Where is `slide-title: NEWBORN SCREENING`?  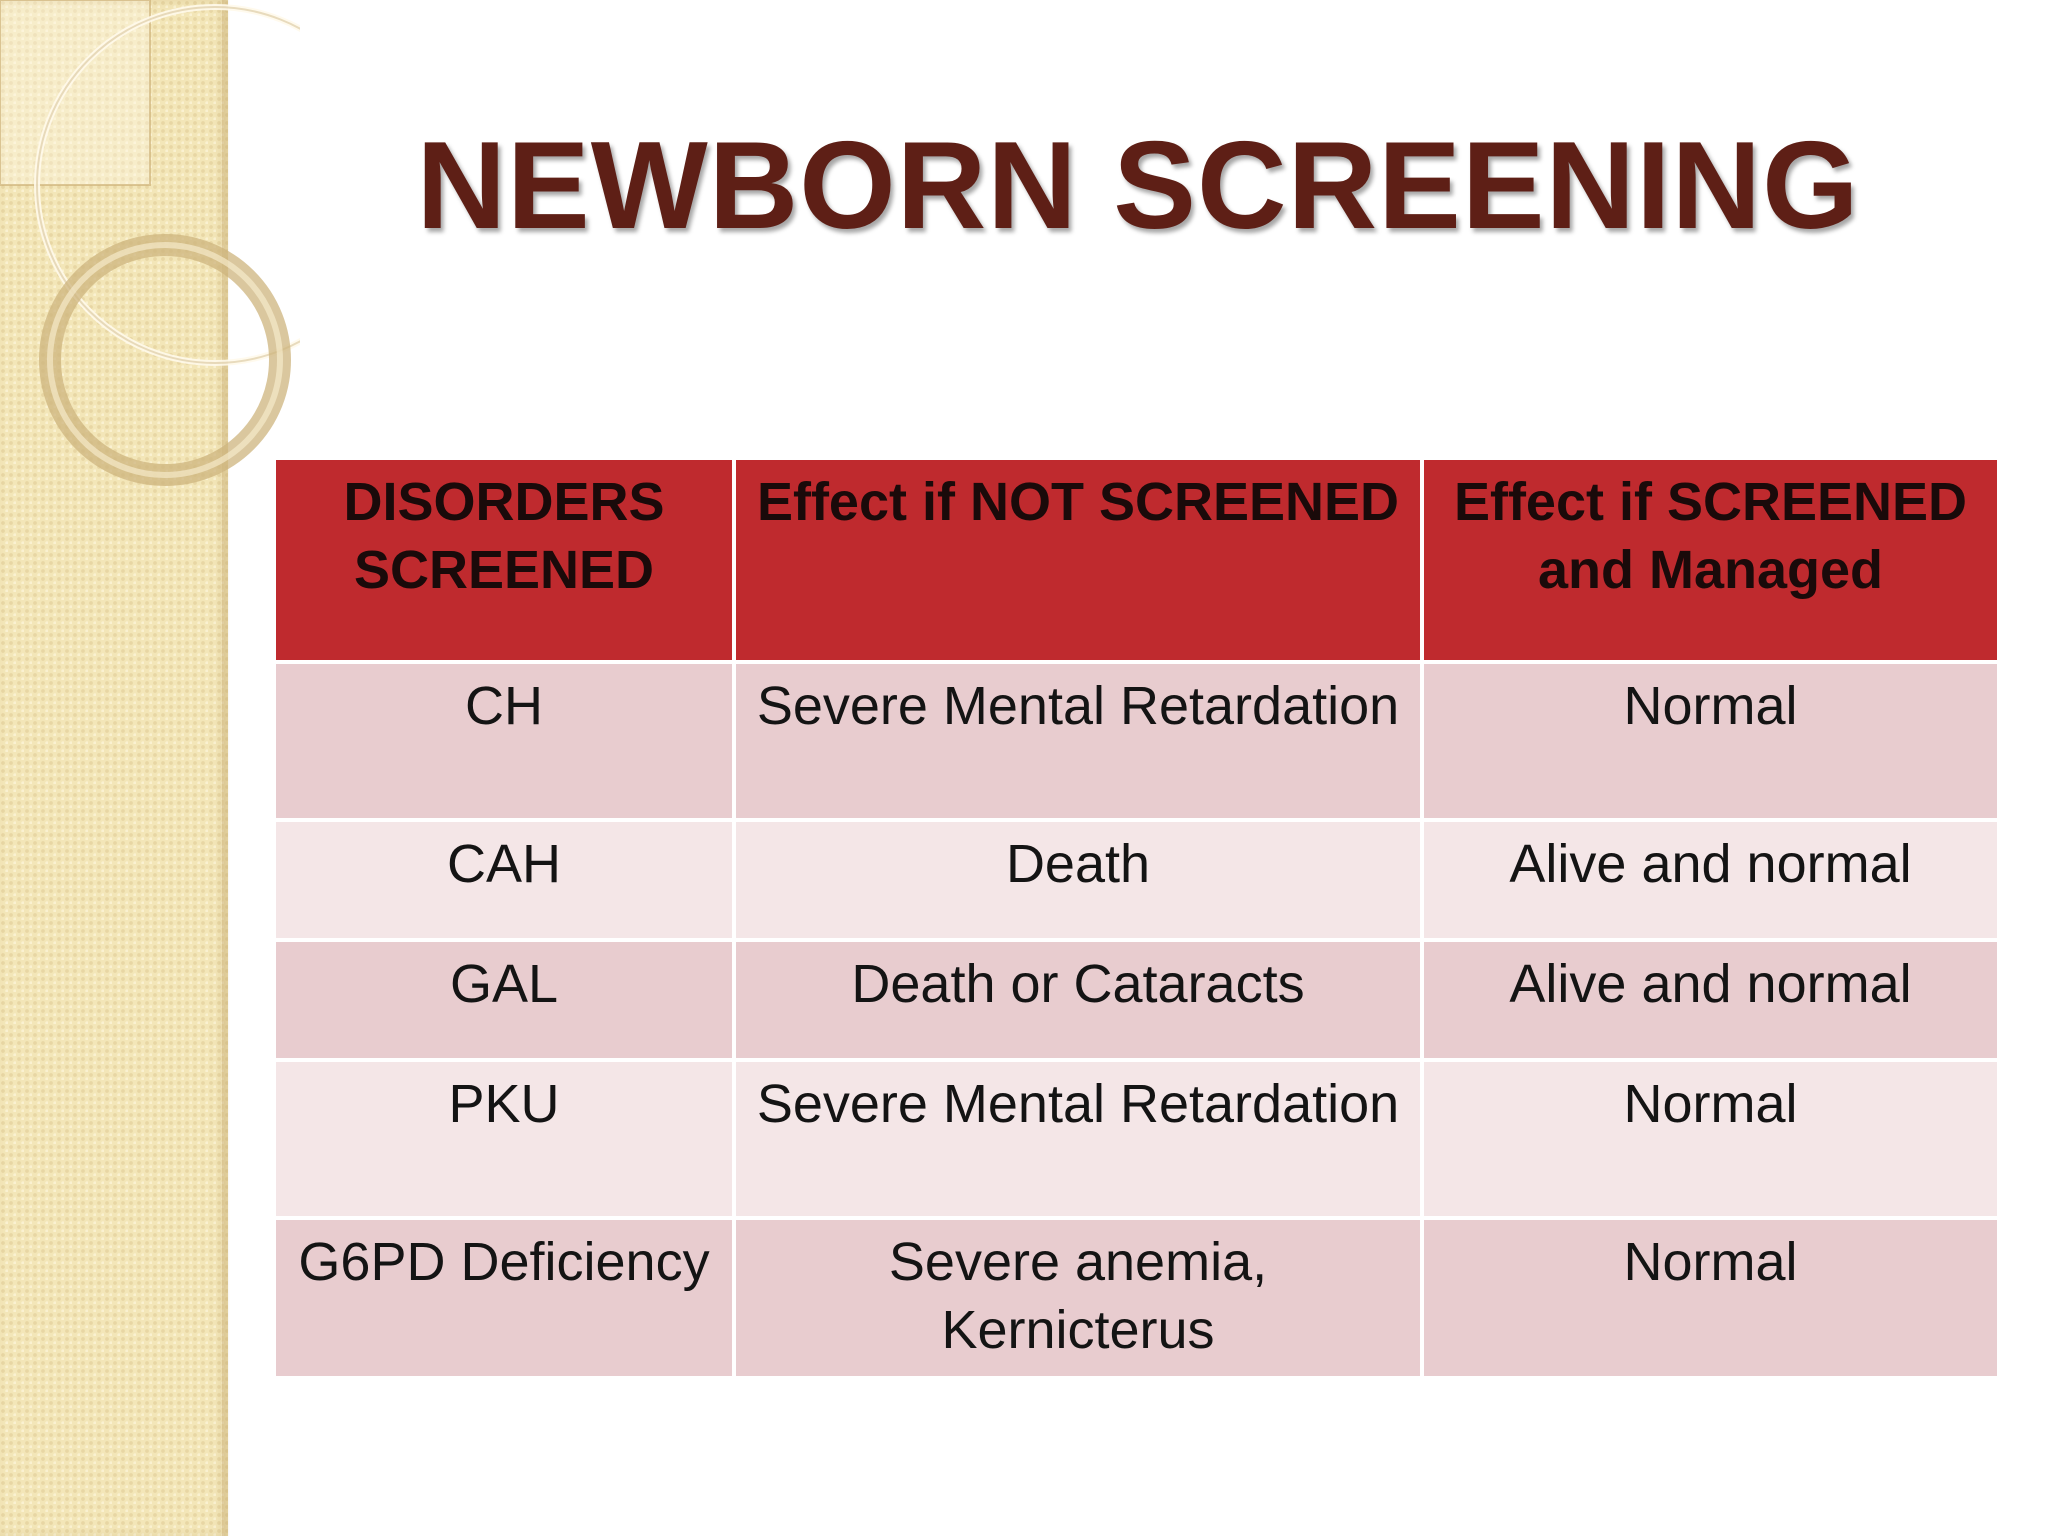
slide-title: NEWBORN SCREENING is located at coordinates (1138, 186).